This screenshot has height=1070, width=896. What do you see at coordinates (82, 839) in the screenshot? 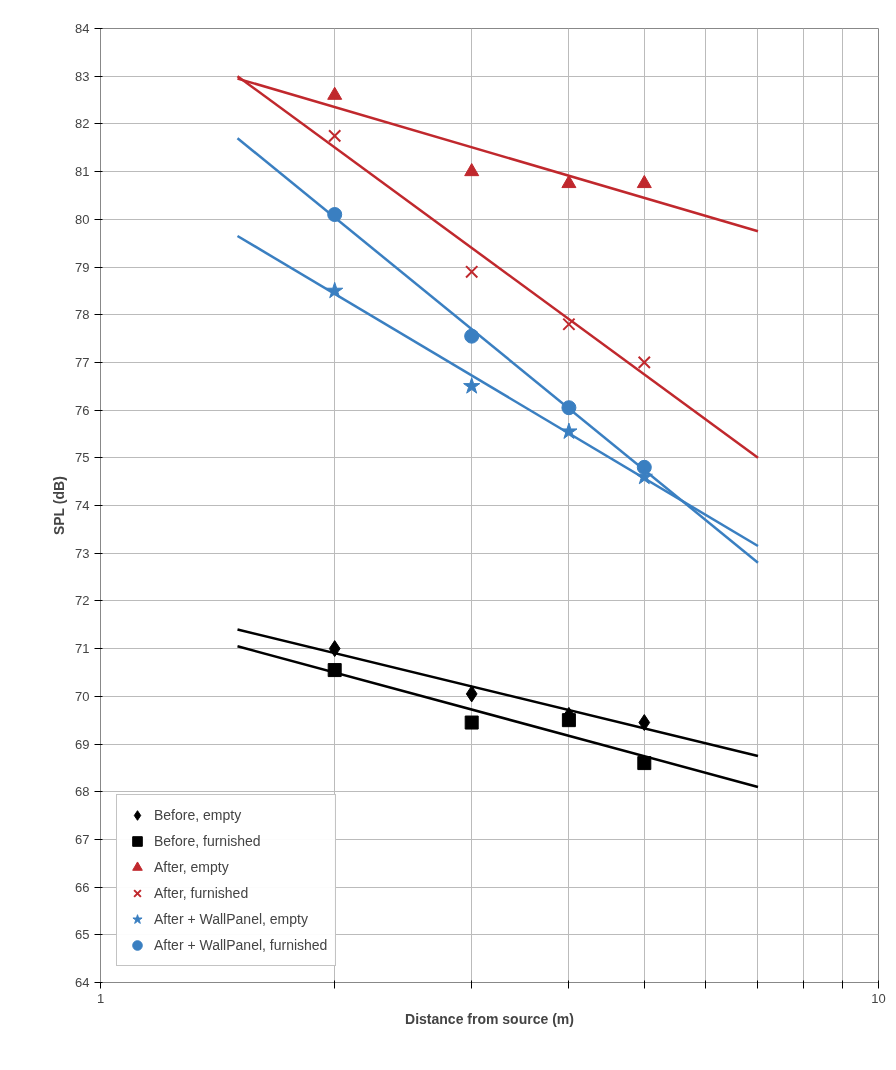
I see `y-tick-label: 67` at bounding box center [82, 839].